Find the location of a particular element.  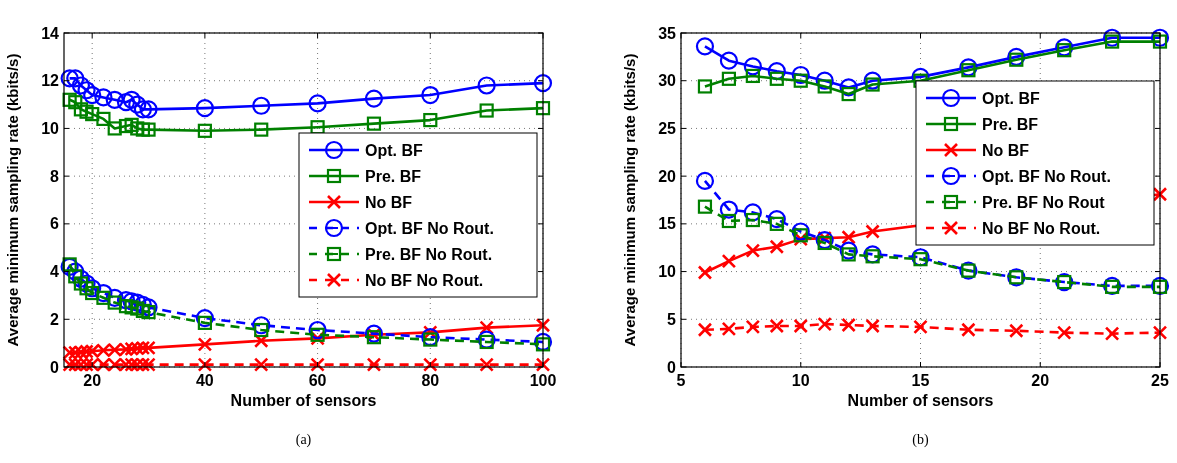

x-tick-label: 100 is located at coordinates (543, 380).